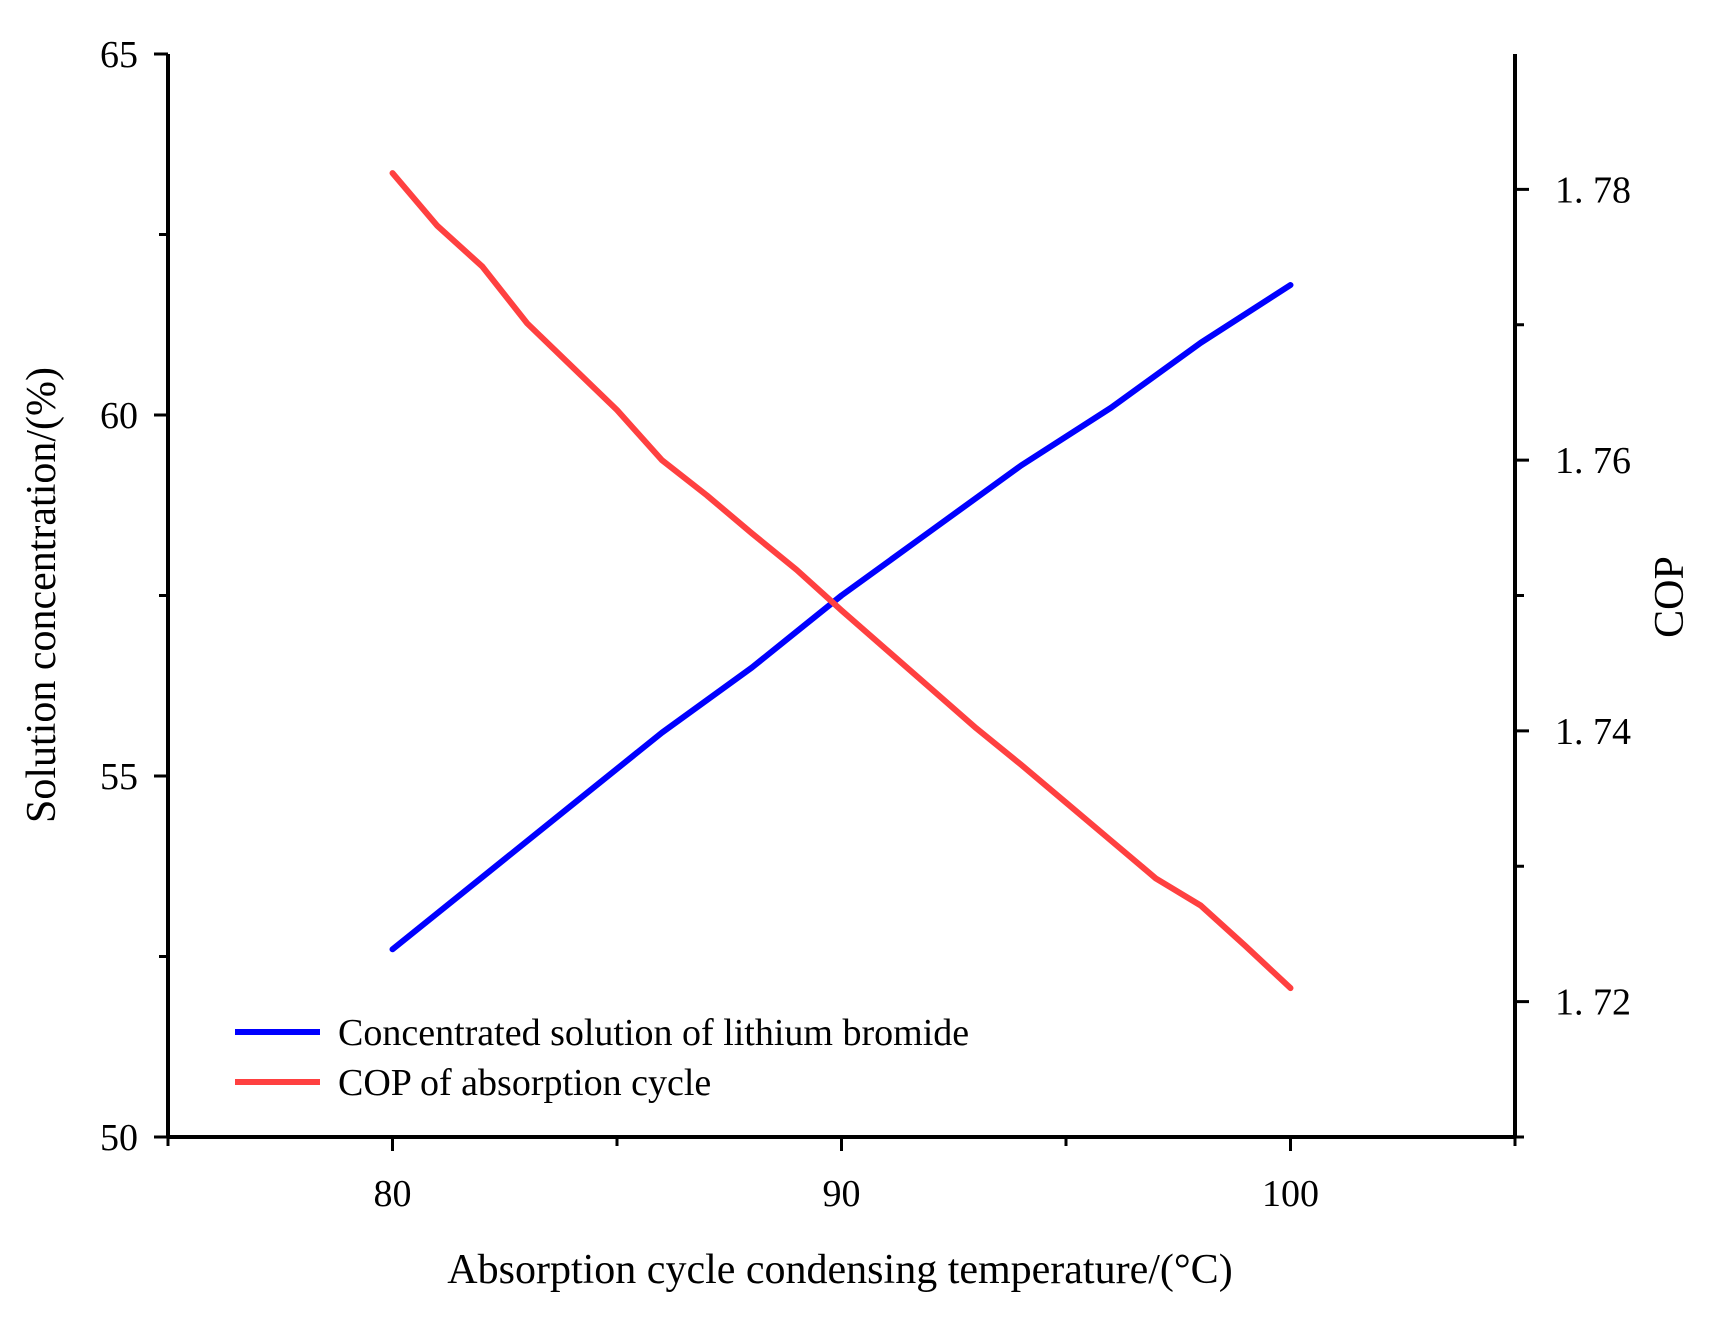 Image resolution: width=1715 pixels, height=1327 pixels. I want to click on x-tick-label-80: 80, so click(393, 1194).